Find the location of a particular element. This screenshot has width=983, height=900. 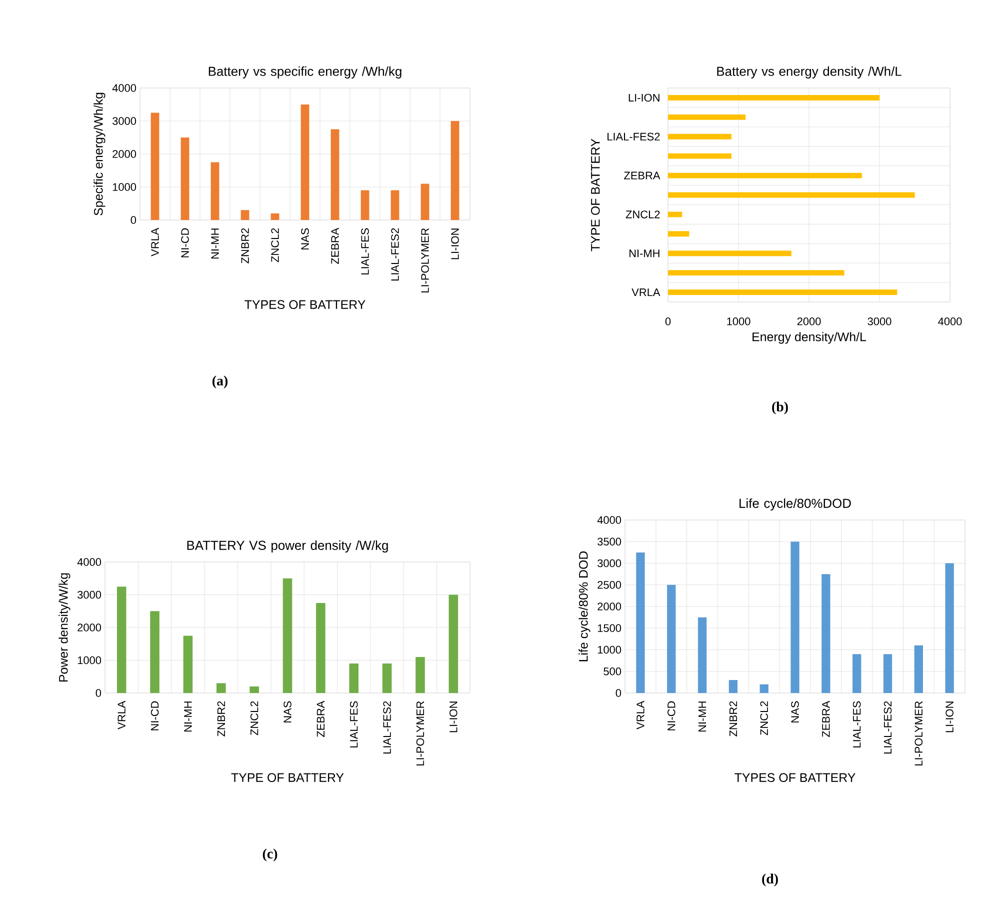

x-tick-label: ZEBRA is located at coordinates (826, 718).